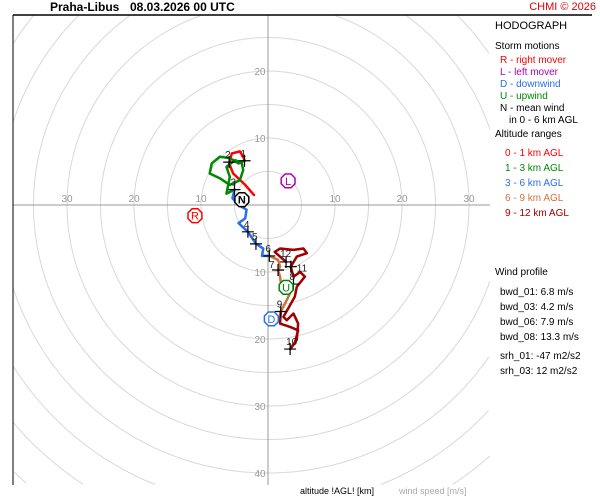 This screenshot has width=600, height=500. I want to click on legend-title: HODOGRAPH, so click(531, 26).